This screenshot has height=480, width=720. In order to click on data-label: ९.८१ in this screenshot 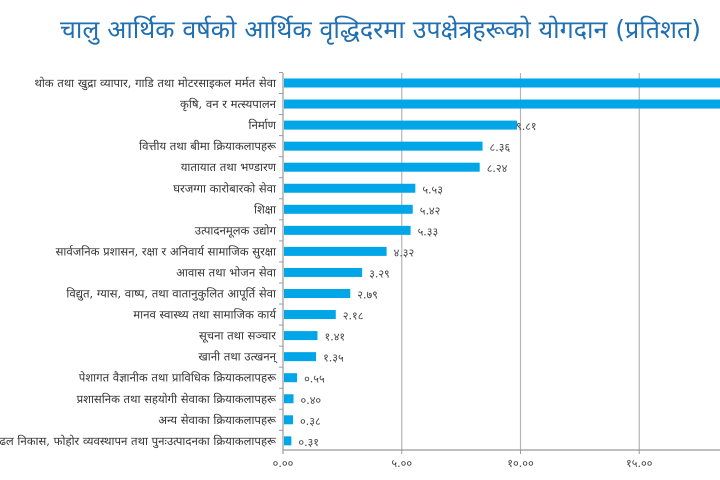, I will do `click(526, 126)`.